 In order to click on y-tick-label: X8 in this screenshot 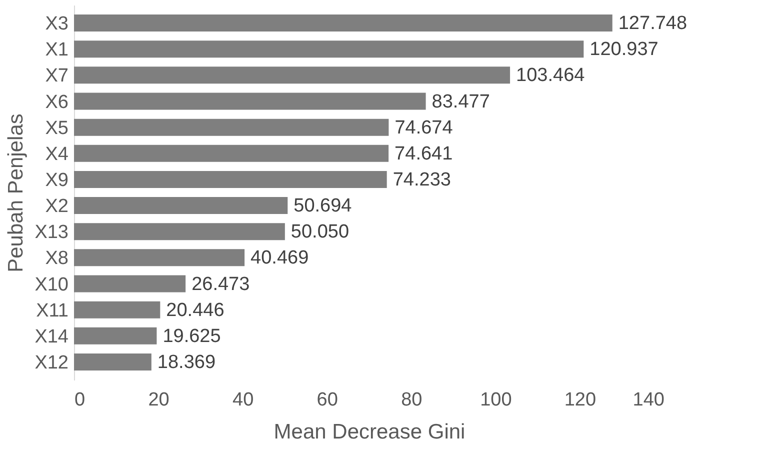, I will do `click(56, 259)`.